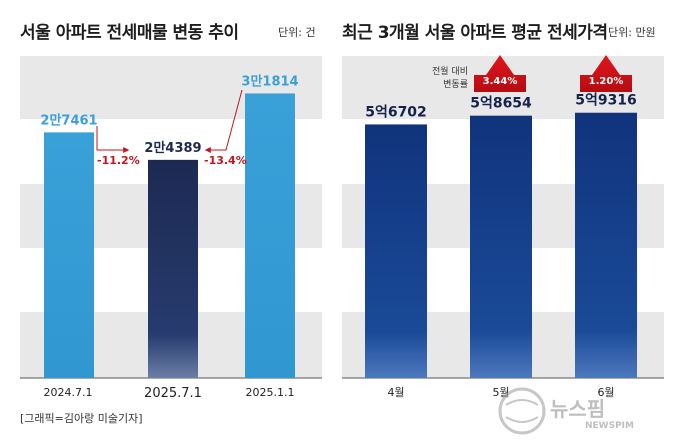 This screenshot has height=442, width=680. Describe the element at coordinates (225, 160) in the screenshot. I see `change-label-right: -13.4%` at that location.